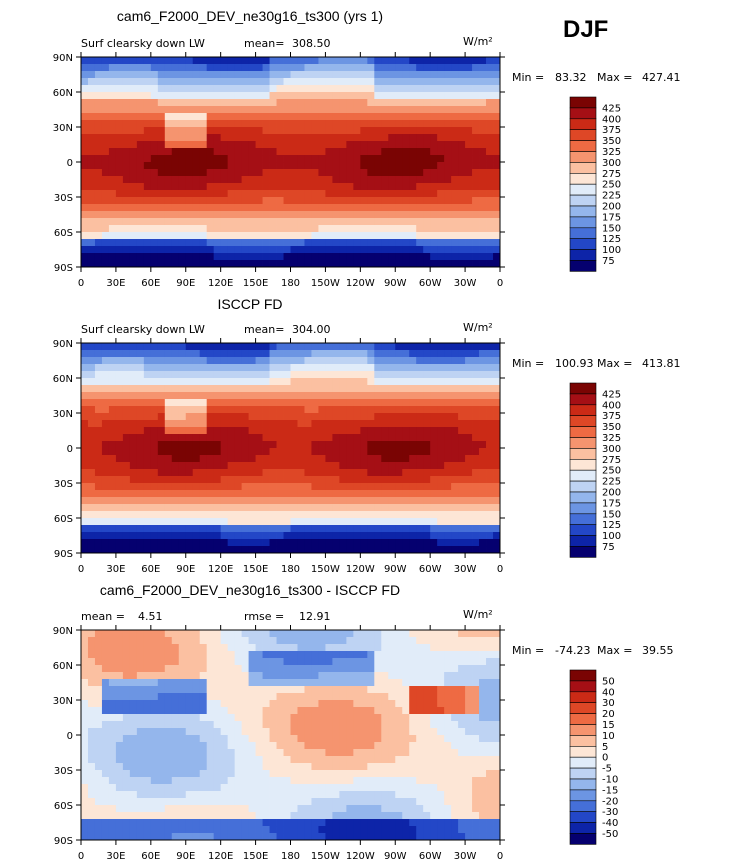 This screenshot has height=866, width=733. Describe the element at coordinates (63, 344) in the screenshot. I see `y-tick-label: 90N` at that location.